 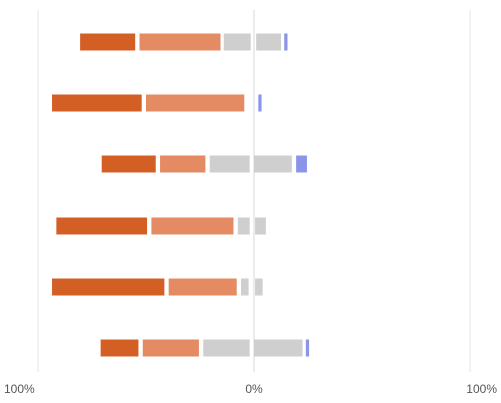 I want to click on x-tick-label-2: 100%, so click(x=481, y=389).